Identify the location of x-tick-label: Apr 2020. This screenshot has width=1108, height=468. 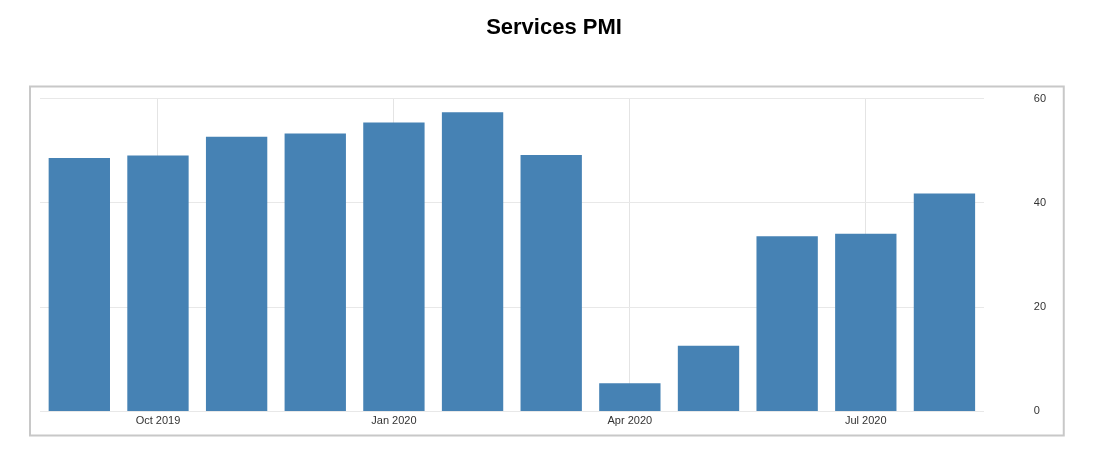
(630, 420).